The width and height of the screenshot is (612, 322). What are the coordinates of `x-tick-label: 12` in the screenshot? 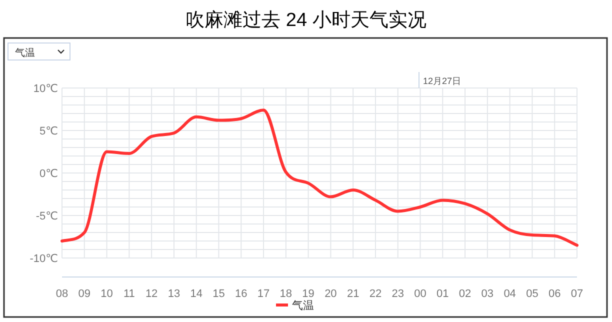 It's located at (151, 294).